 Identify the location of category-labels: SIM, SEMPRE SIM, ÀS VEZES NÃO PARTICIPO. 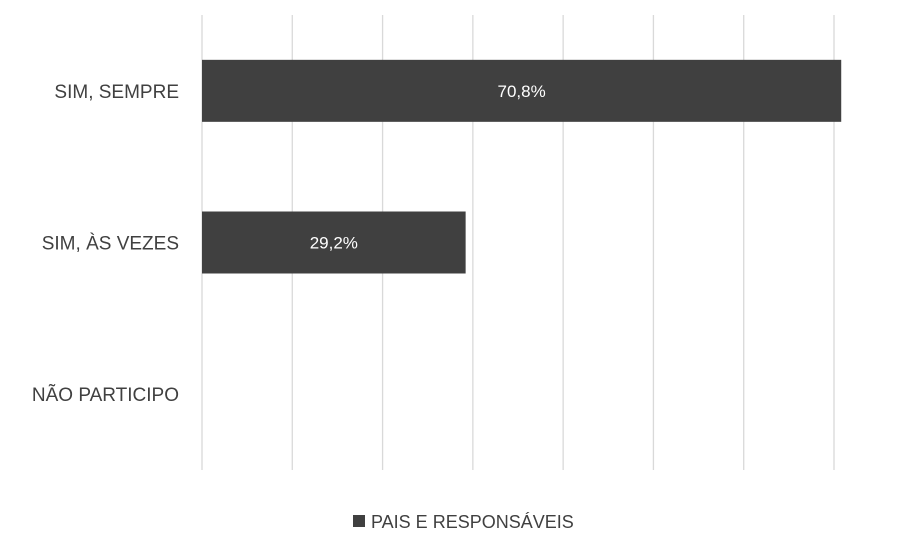
(105, 244).